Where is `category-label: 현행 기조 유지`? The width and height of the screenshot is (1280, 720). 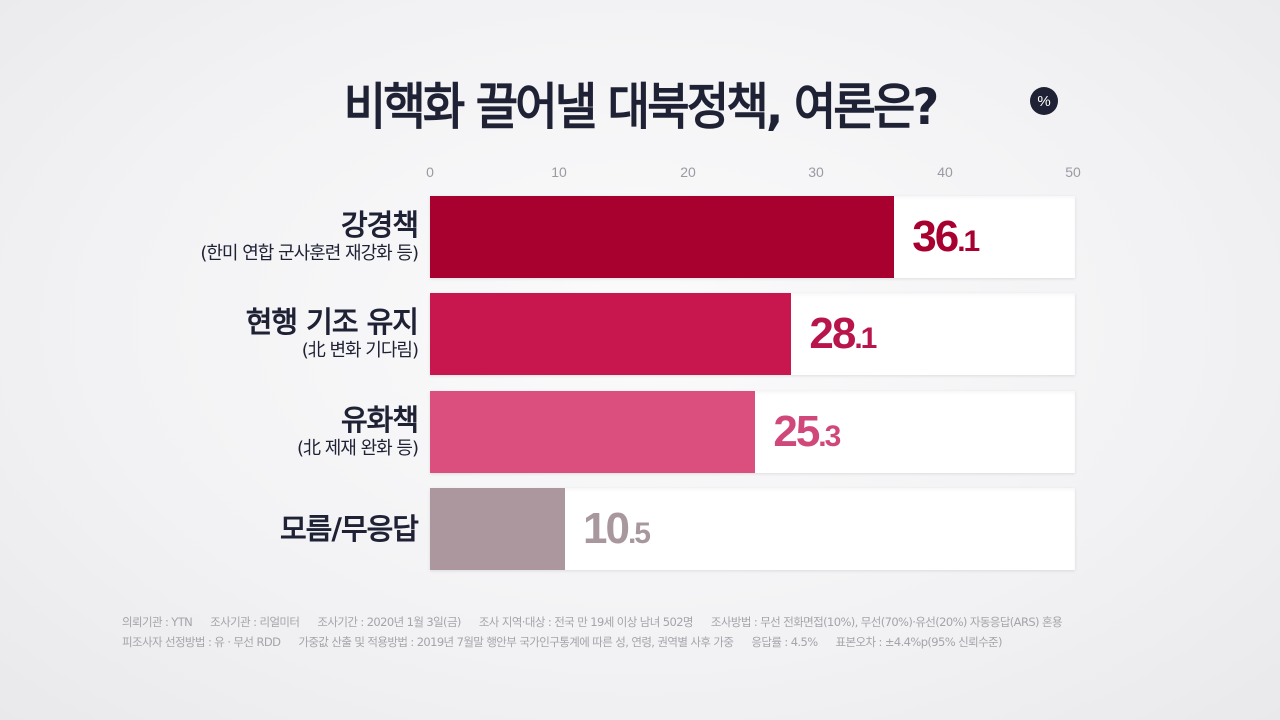 category-label: 현행 기조 유지 is located at coordinates (332, 322).